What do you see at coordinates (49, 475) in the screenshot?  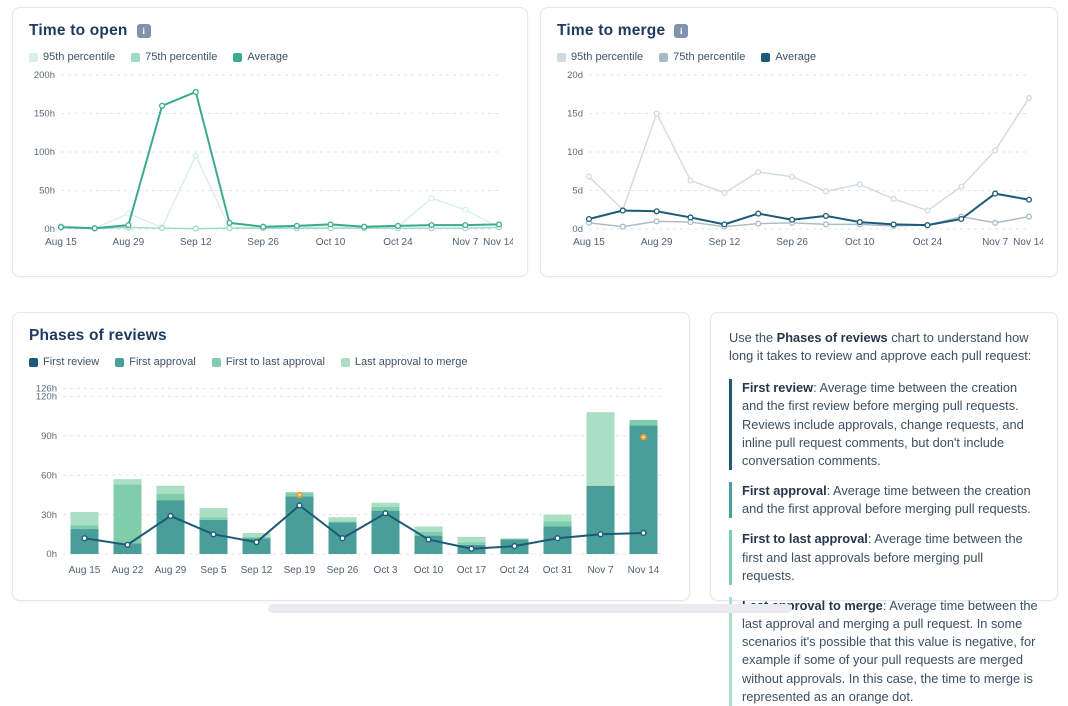 I see `svg-text: 60h` at bounding box center [49, 475].